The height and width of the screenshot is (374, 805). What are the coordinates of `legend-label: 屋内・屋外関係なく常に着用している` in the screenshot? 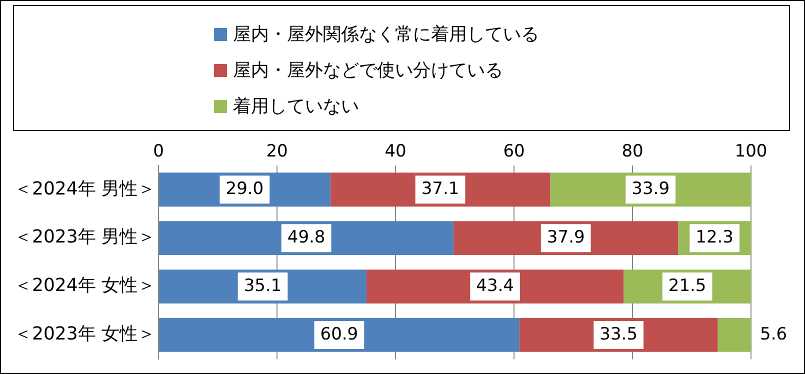 It's located at (386, 34).